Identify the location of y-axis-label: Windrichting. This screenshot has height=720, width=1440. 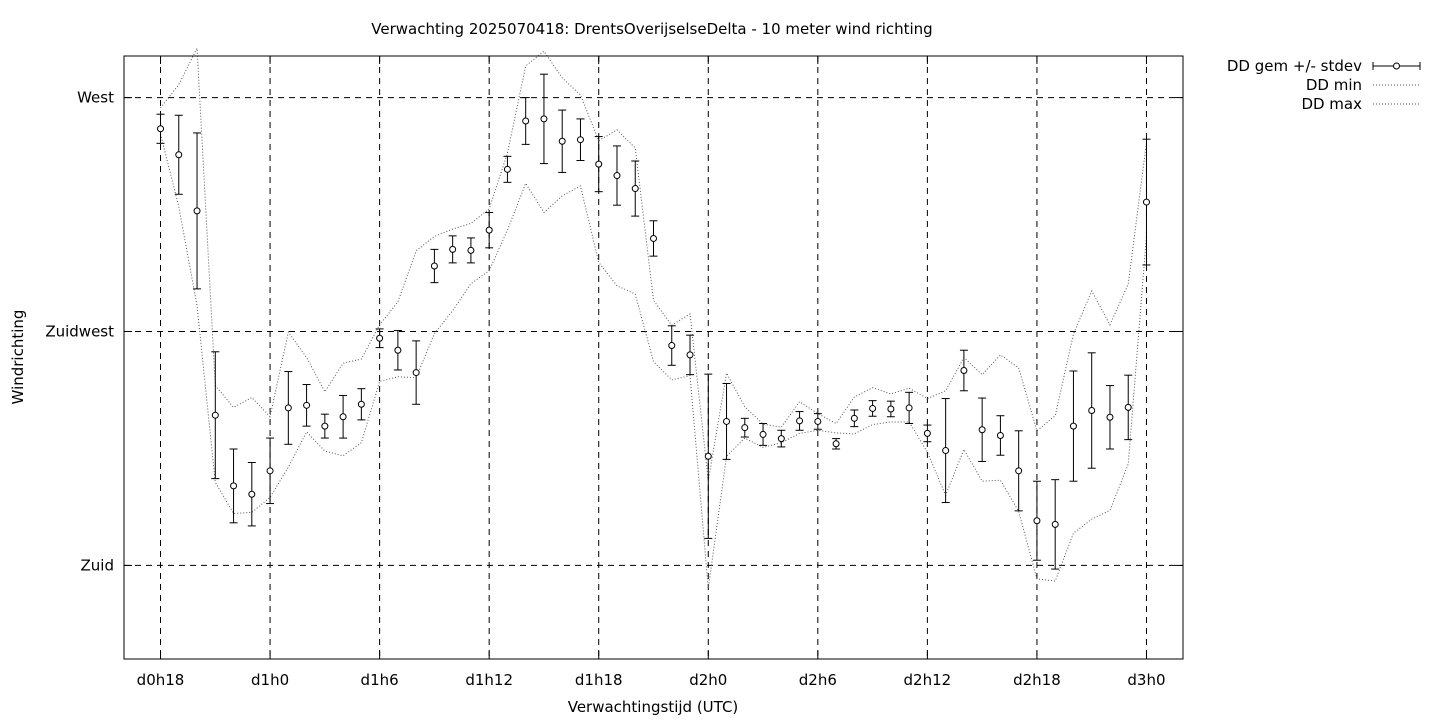
(18, 357).